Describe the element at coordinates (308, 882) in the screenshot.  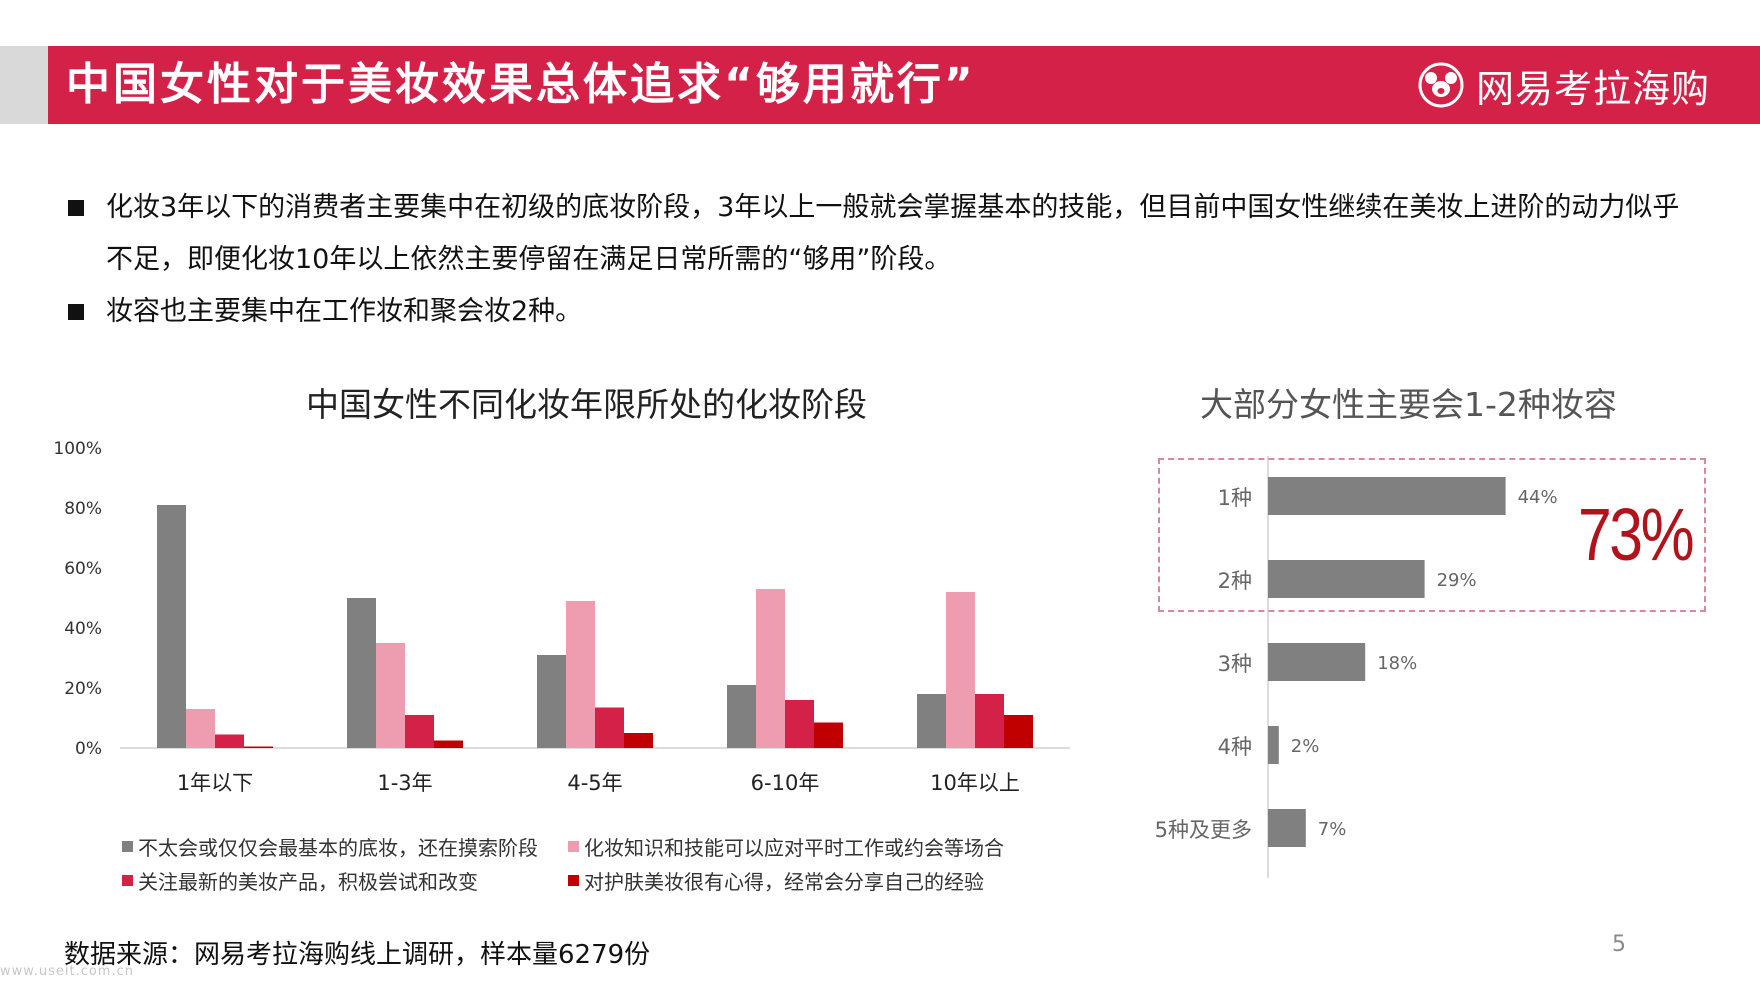
I see `legend-label: 关注最新的美妆产品，积极尝试和改变` at that location.